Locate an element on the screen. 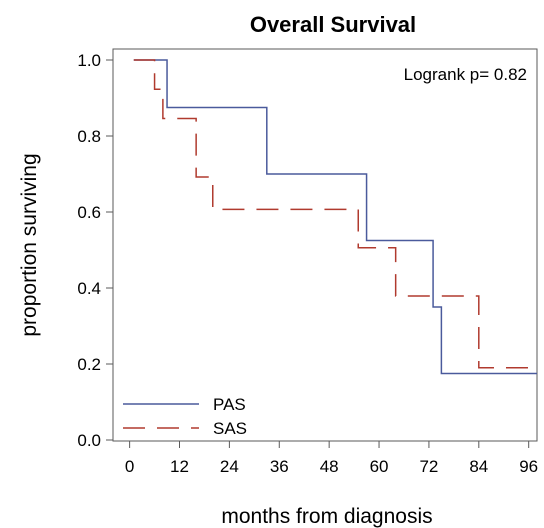 Image resolution: width=544 pixels, height=528 pixels. x-tick-label: 36 is located at coordinates (279, 466).